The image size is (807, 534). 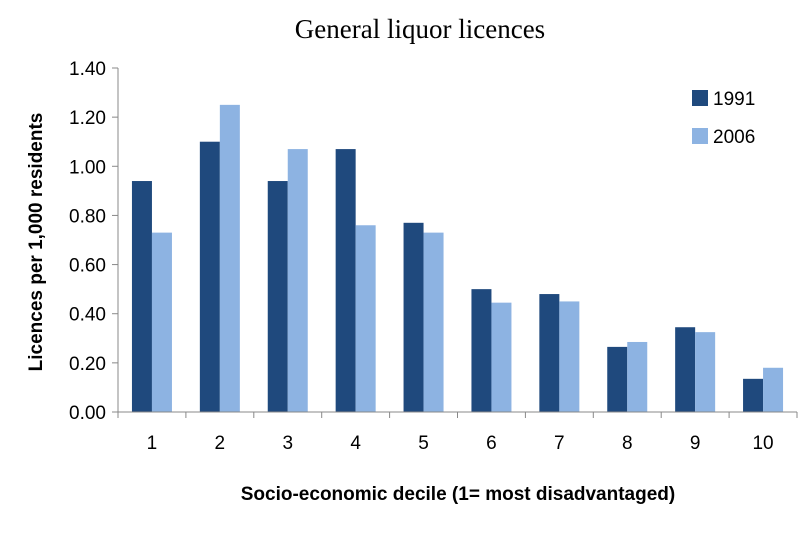 I want to click on y-tick-label: 1.40, so click(x=87, y=69).